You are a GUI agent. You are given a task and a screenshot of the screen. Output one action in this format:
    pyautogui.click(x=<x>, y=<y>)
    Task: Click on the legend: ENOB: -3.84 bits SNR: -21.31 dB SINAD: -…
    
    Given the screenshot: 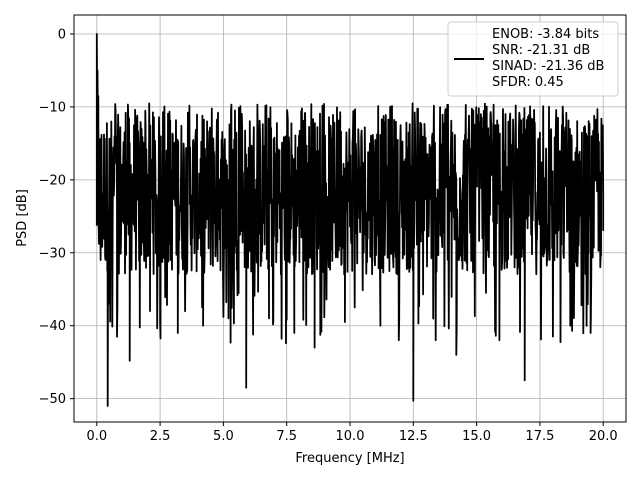 What is the action you would take?
    pyautogui.click(x=533, y=59)
    